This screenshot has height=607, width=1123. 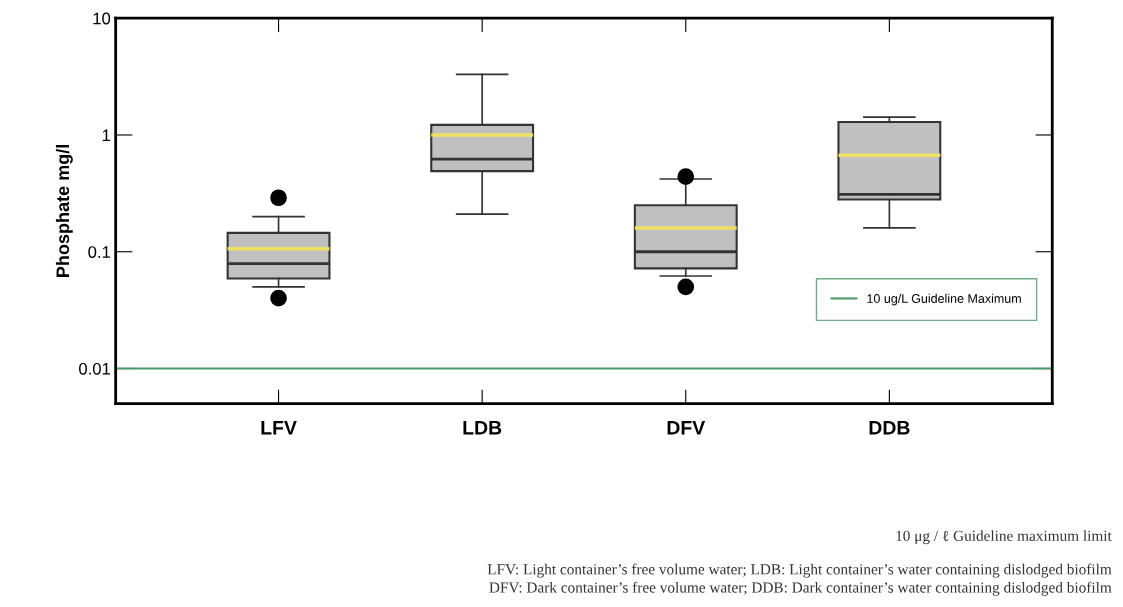 I want to click on text: 10 μg / ℓ Guideline maximum limit, so click(x=1004, y=537).